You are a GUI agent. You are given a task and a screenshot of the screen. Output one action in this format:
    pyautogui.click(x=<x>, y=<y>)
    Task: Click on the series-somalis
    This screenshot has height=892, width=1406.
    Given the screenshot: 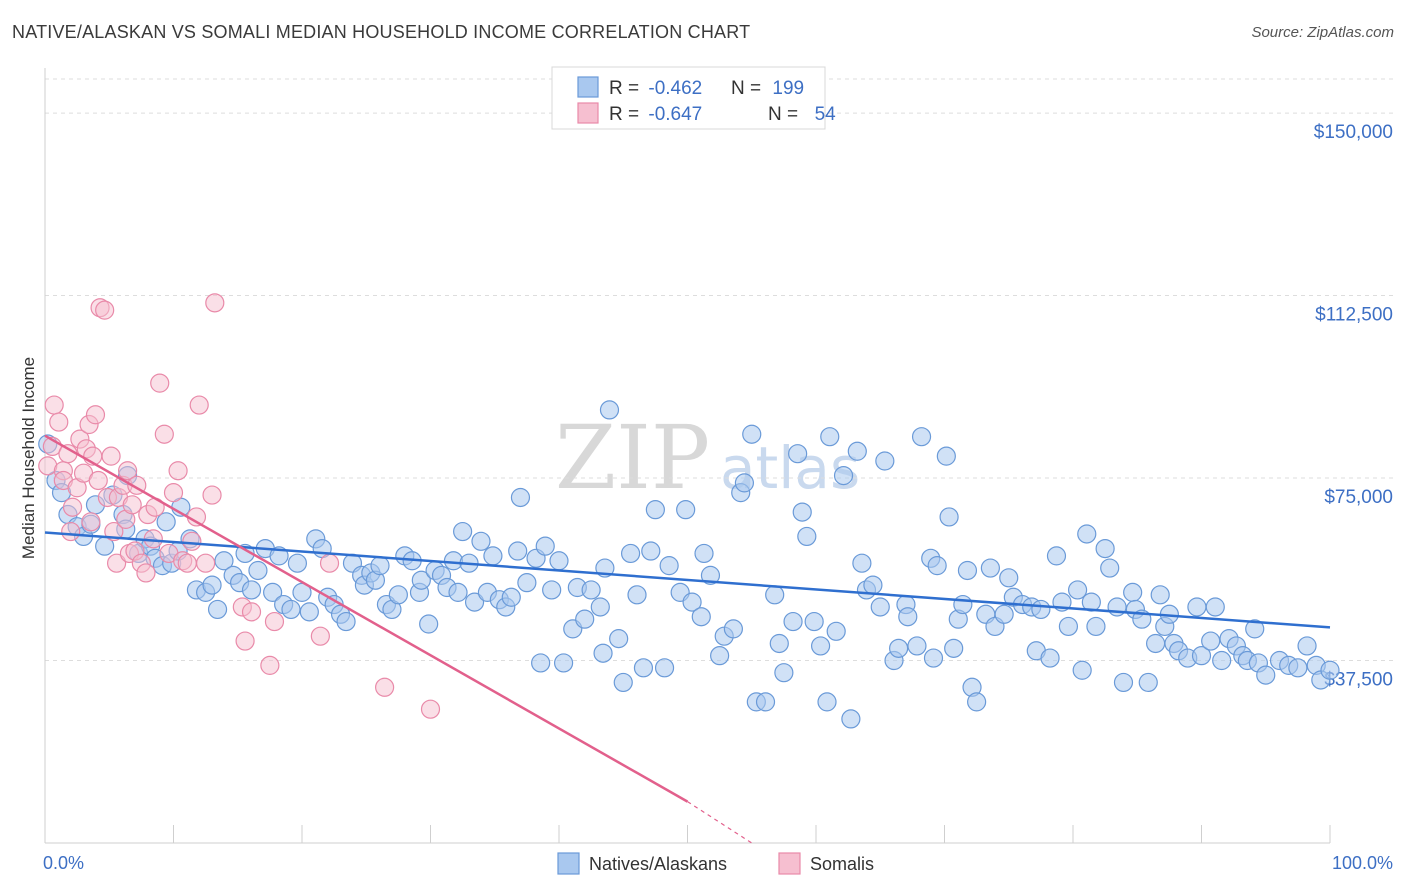 What is the action you would take?
    pyautogui.click(x=239, y=506)
    